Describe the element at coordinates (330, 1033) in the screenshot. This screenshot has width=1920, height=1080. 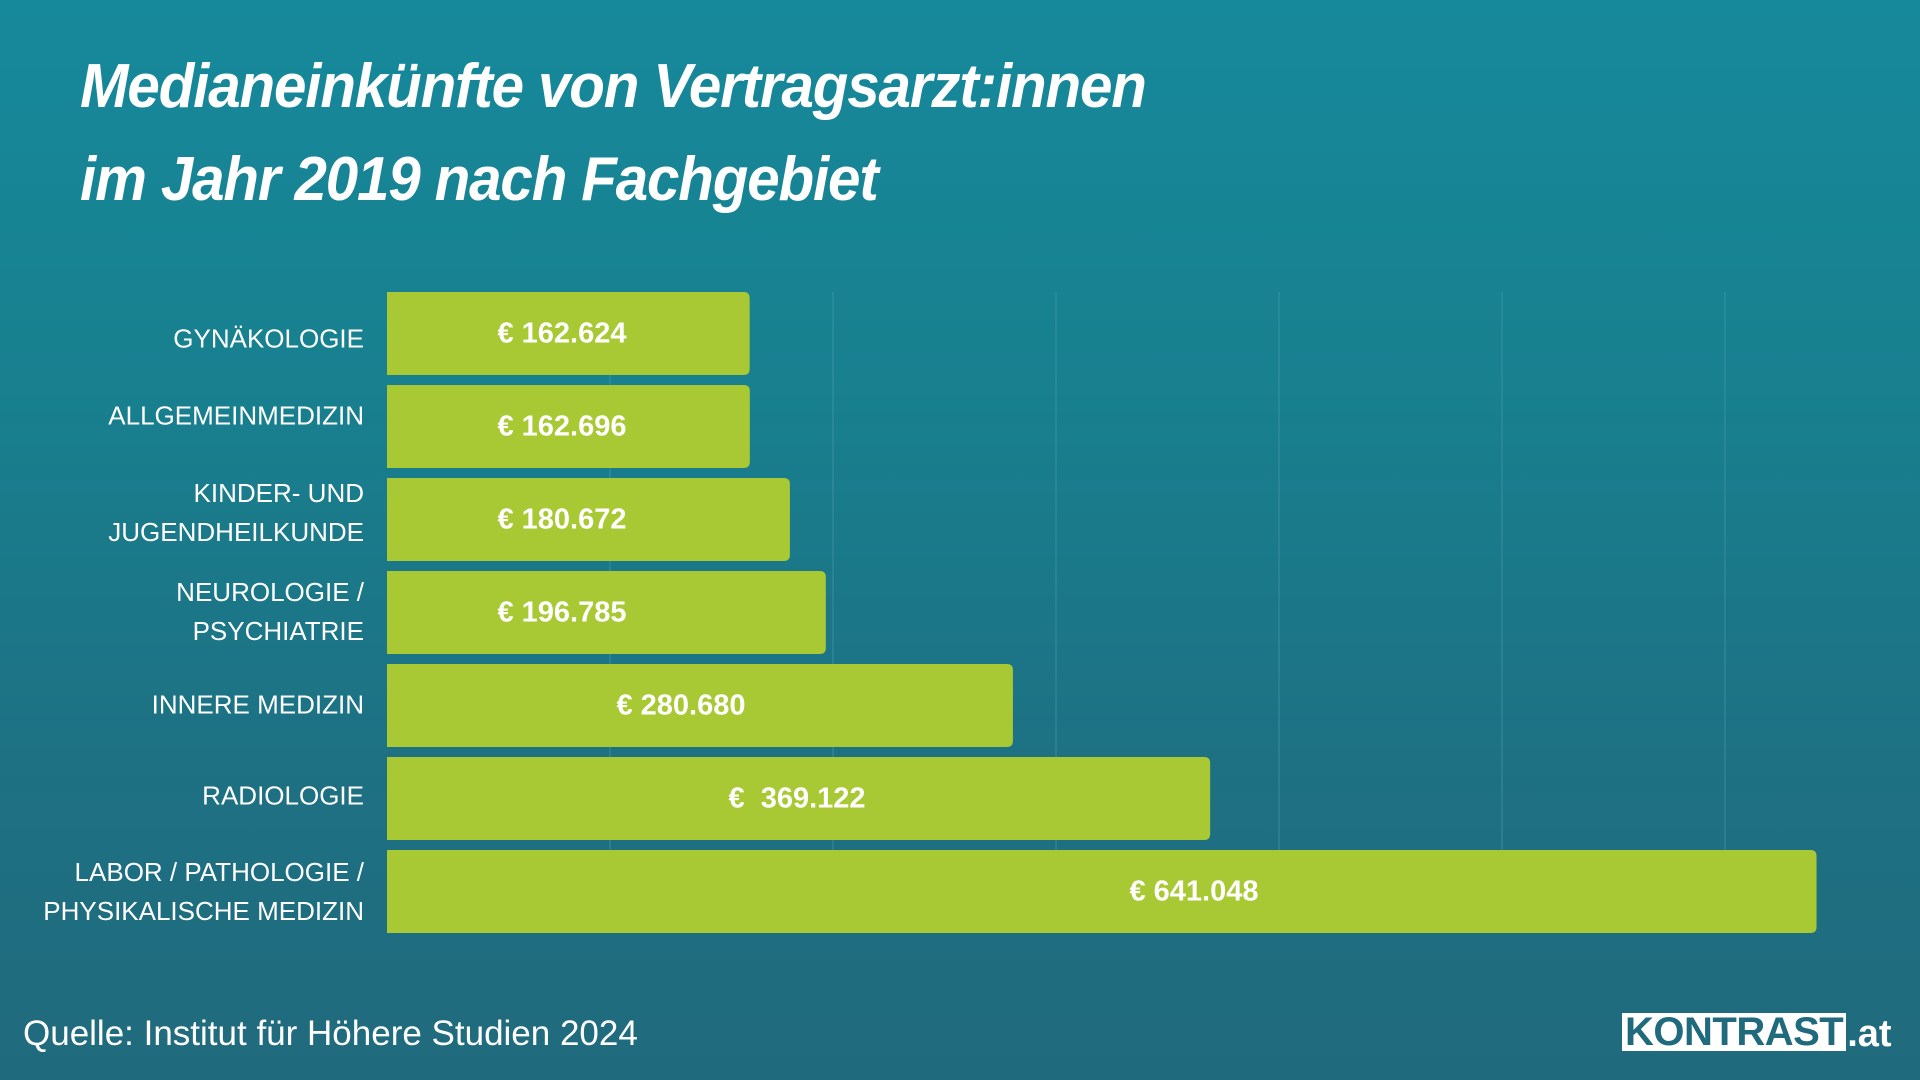
I see `source-note: Quelle: Institut für Höhere Studien 2024` at that location.